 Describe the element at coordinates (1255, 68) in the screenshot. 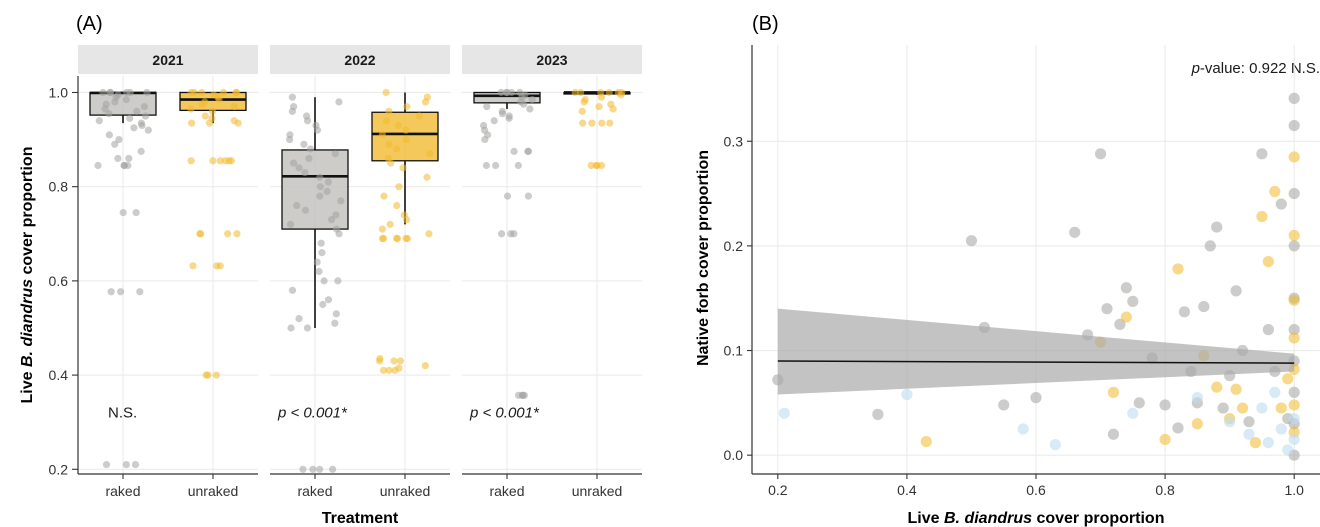

I see `p-value-annotation: p-value: 0.922 N.S.` at that location.